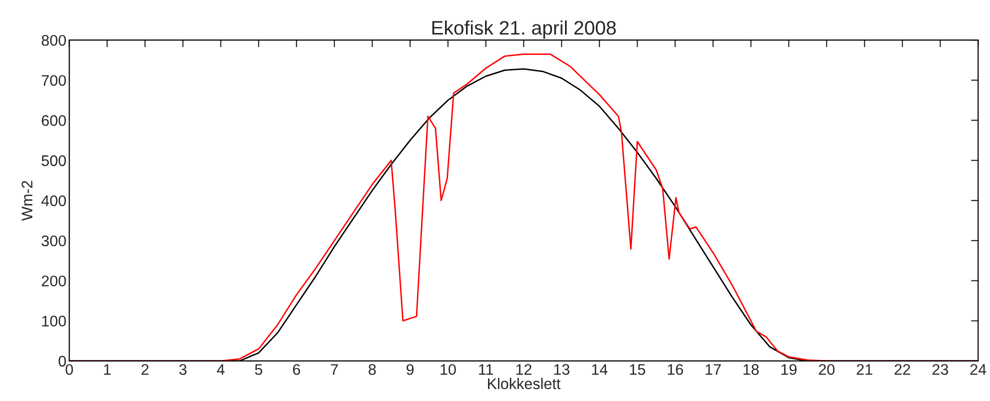 The height and width of the screenshot is (401, 990). What do you see at coordinates (524, 369) in the screenshot?
I see `x-tick-label: 12` at bounding box center [524, 369].